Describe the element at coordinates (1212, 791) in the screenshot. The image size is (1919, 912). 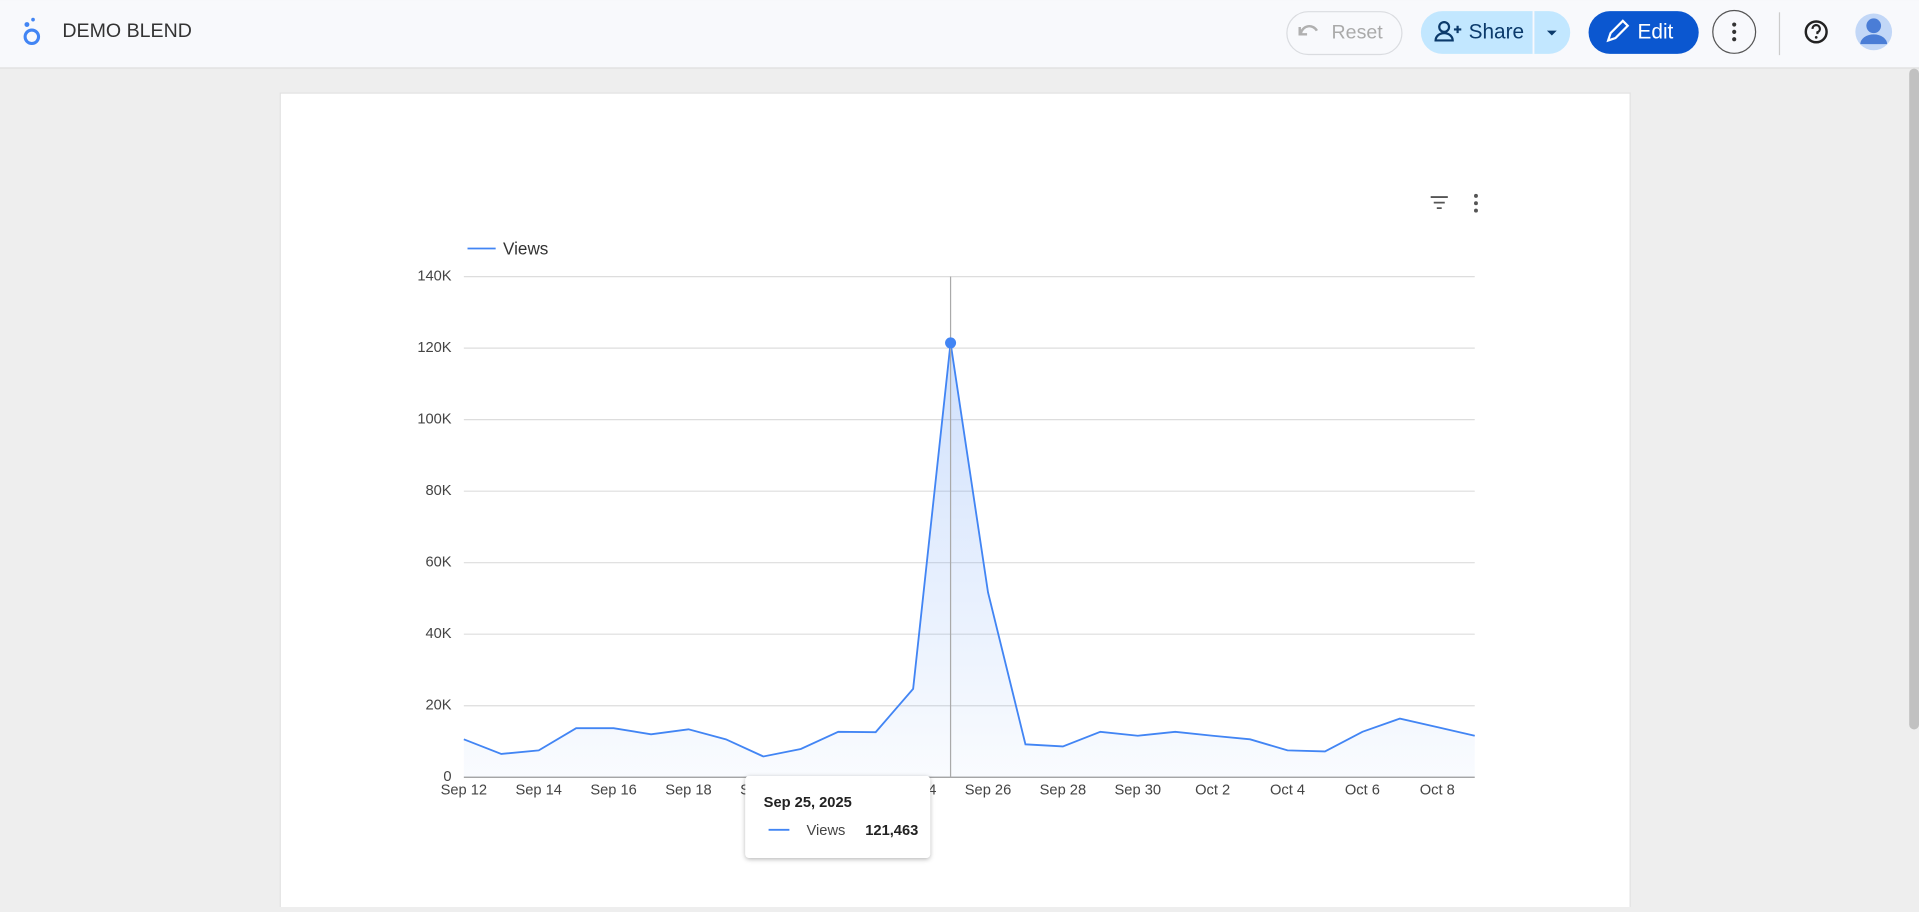
I see `x-tick-label: Oct 2` at that location.